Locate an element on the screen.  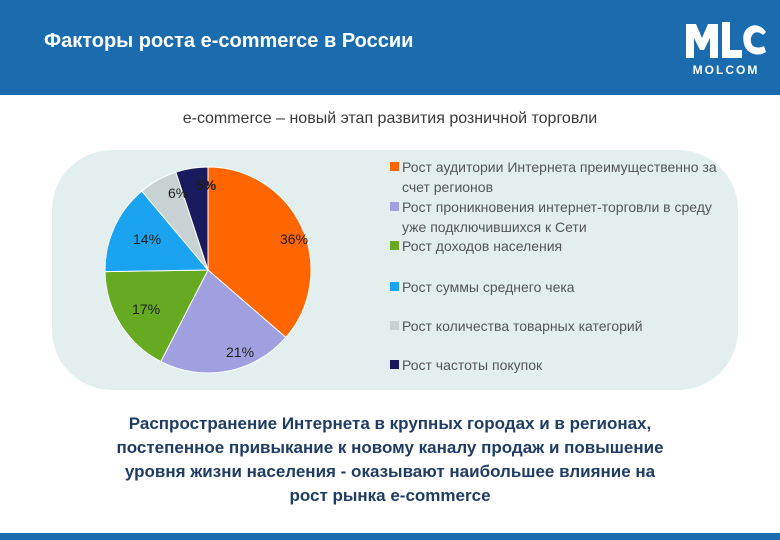
pie-data-label-1: 36% is located at coordinates (294, 239).